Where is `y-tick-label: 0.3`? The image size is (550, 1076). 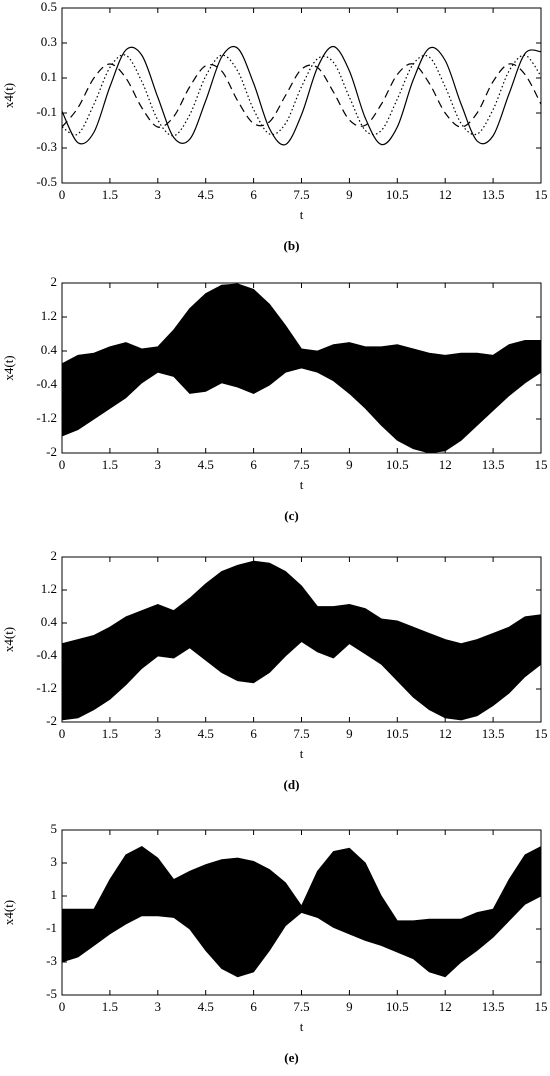
y-tick-label: 0.3 is located at coordinates (49, 41).